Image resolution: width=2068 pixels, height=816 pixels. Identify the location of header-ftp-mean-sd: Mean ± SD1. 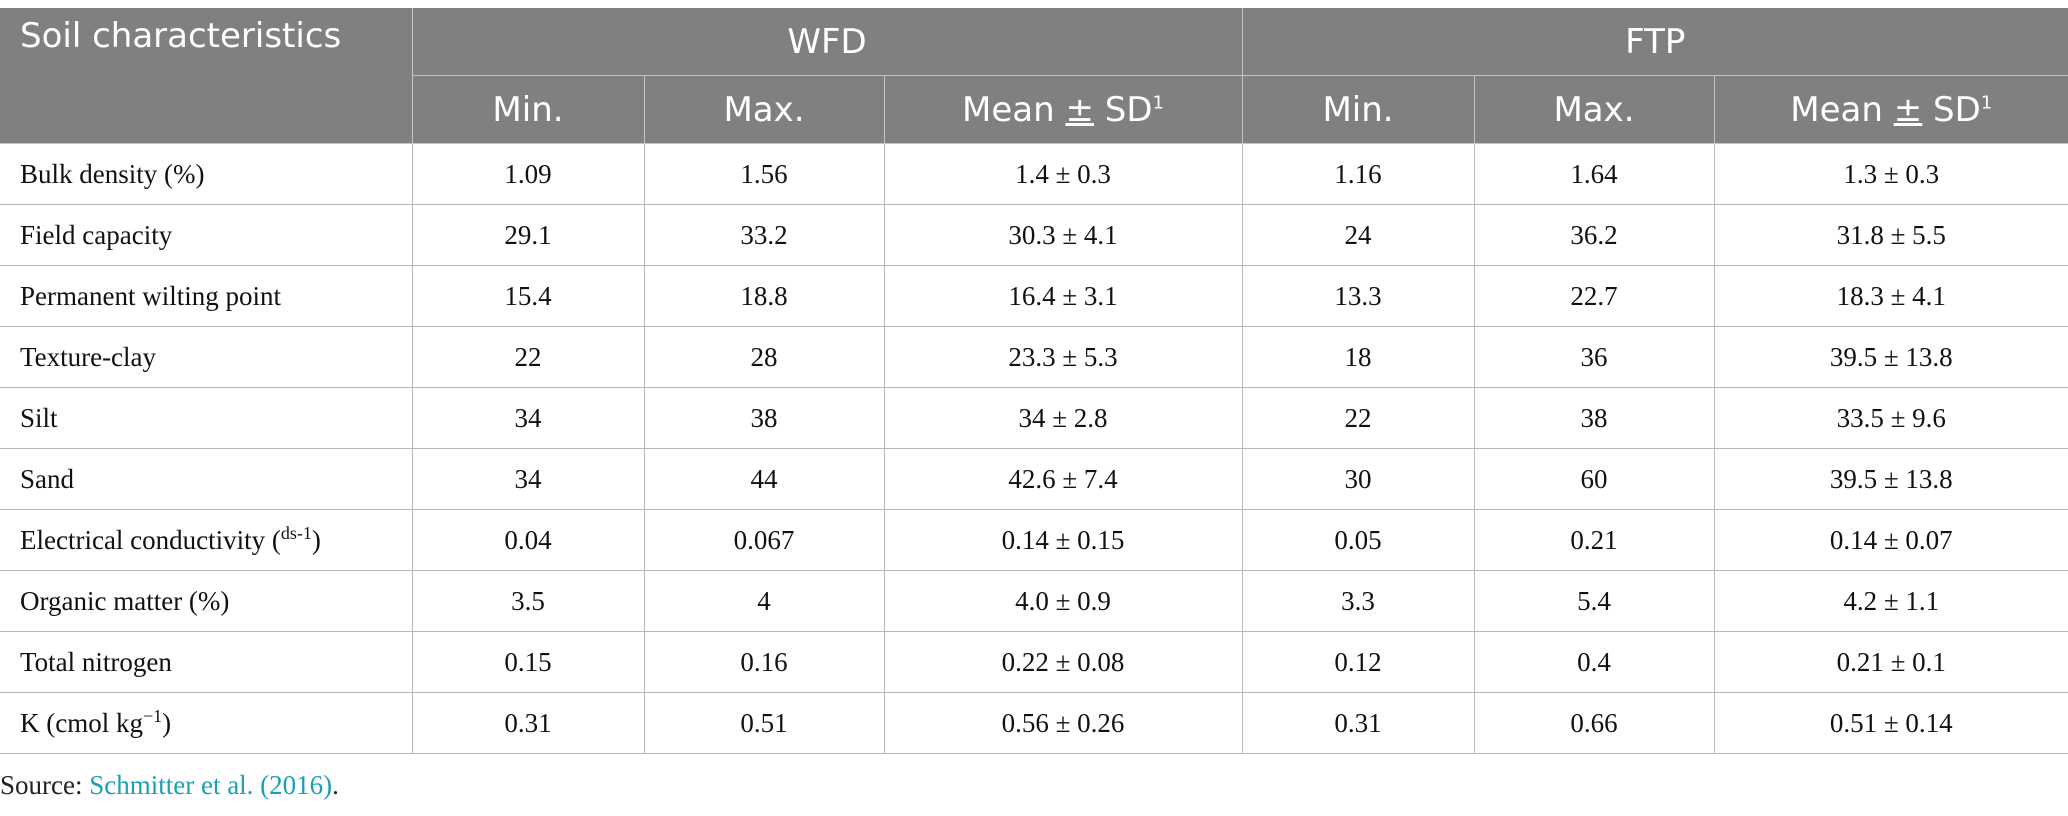
(1890, 109).